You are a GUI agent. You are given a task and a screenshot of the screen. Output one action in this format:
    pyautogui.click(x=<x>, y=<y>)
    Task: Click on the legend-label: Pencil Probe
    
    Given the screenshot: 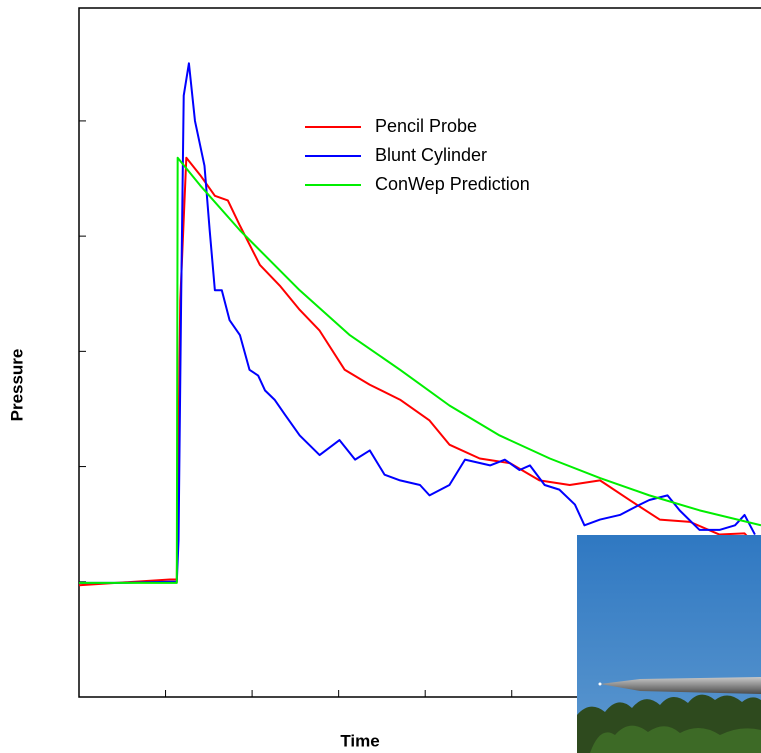 What is the action you would take?
    pyautogui.click(x=426, y=126)
    